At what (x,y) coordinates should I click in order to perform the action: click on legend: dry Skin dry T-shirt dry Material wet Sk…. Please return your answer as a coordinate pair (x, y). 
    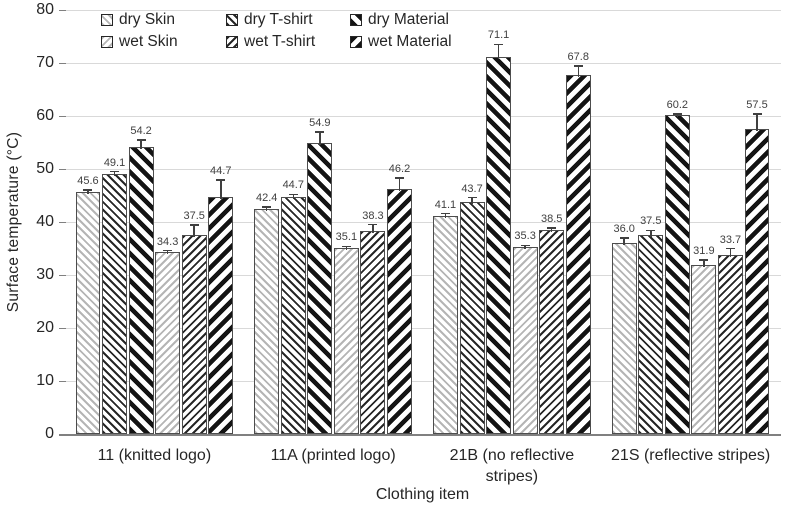
    Looking at the image, I should click on (276, 31).